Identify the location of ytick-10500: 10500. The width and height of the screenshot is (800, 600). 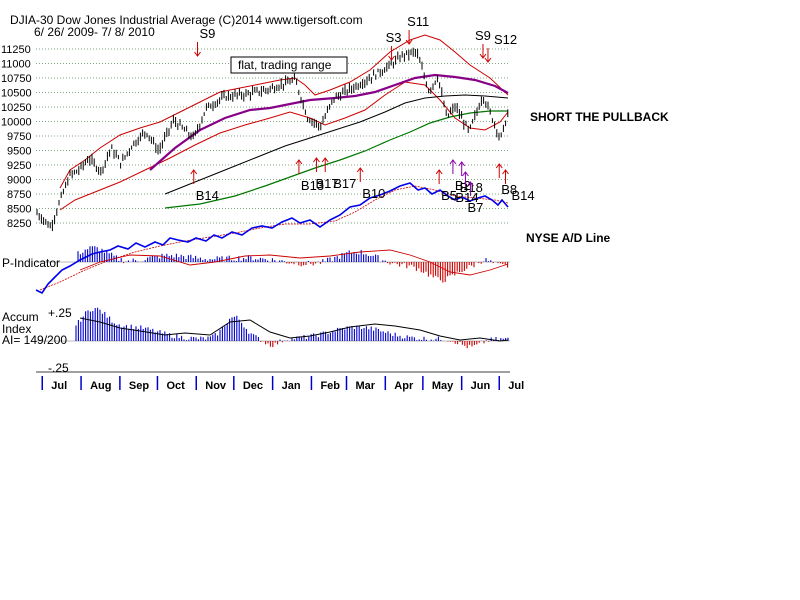
(16, 94).